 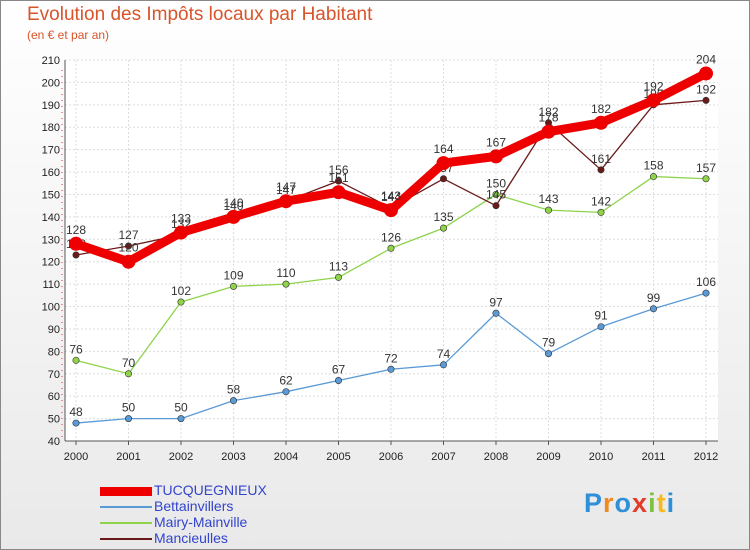 What do you see at coordinates (51, 263) in the screenshot?
I see `y-tick-label: 120` at bounding box center [51, 263].